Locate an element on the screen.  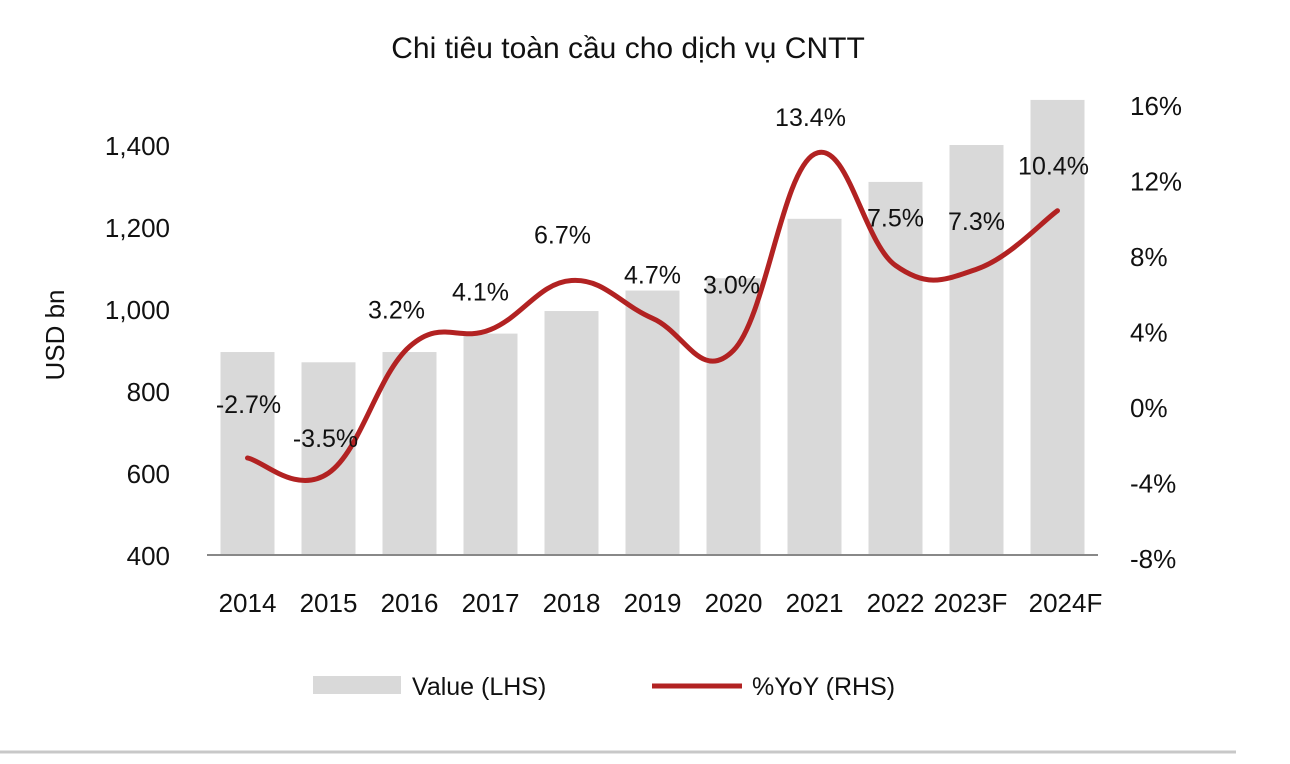
y2-tick-neg8: -8% is located at coordinates (1153, 559).